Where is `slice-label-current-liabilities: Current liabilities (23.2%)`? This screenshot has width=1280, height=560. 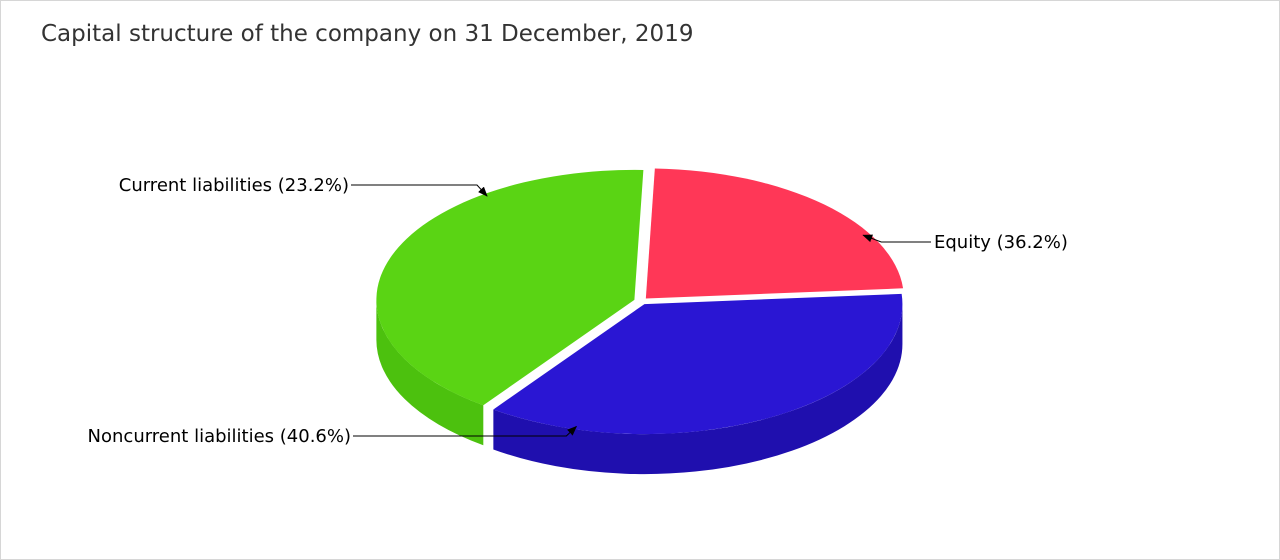 slice-label-current-liabilities: Current liabilities (23.2%) is located at coordinates (234, 185).